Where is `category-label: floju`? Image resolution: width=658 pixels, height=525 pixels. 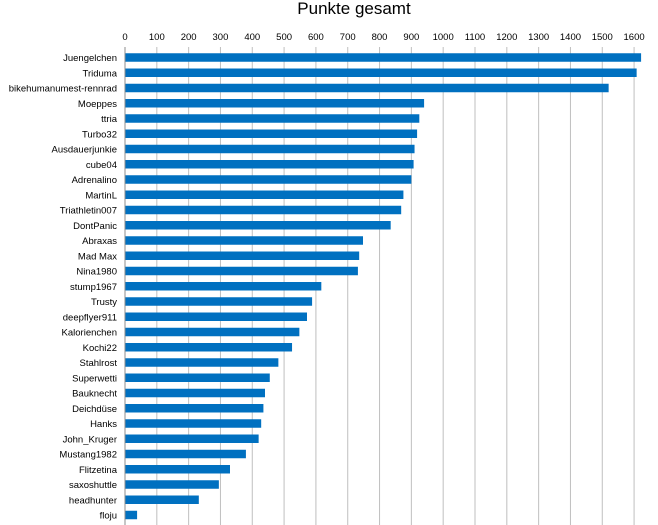 category-label: floju is located at coordinates (108, 516).